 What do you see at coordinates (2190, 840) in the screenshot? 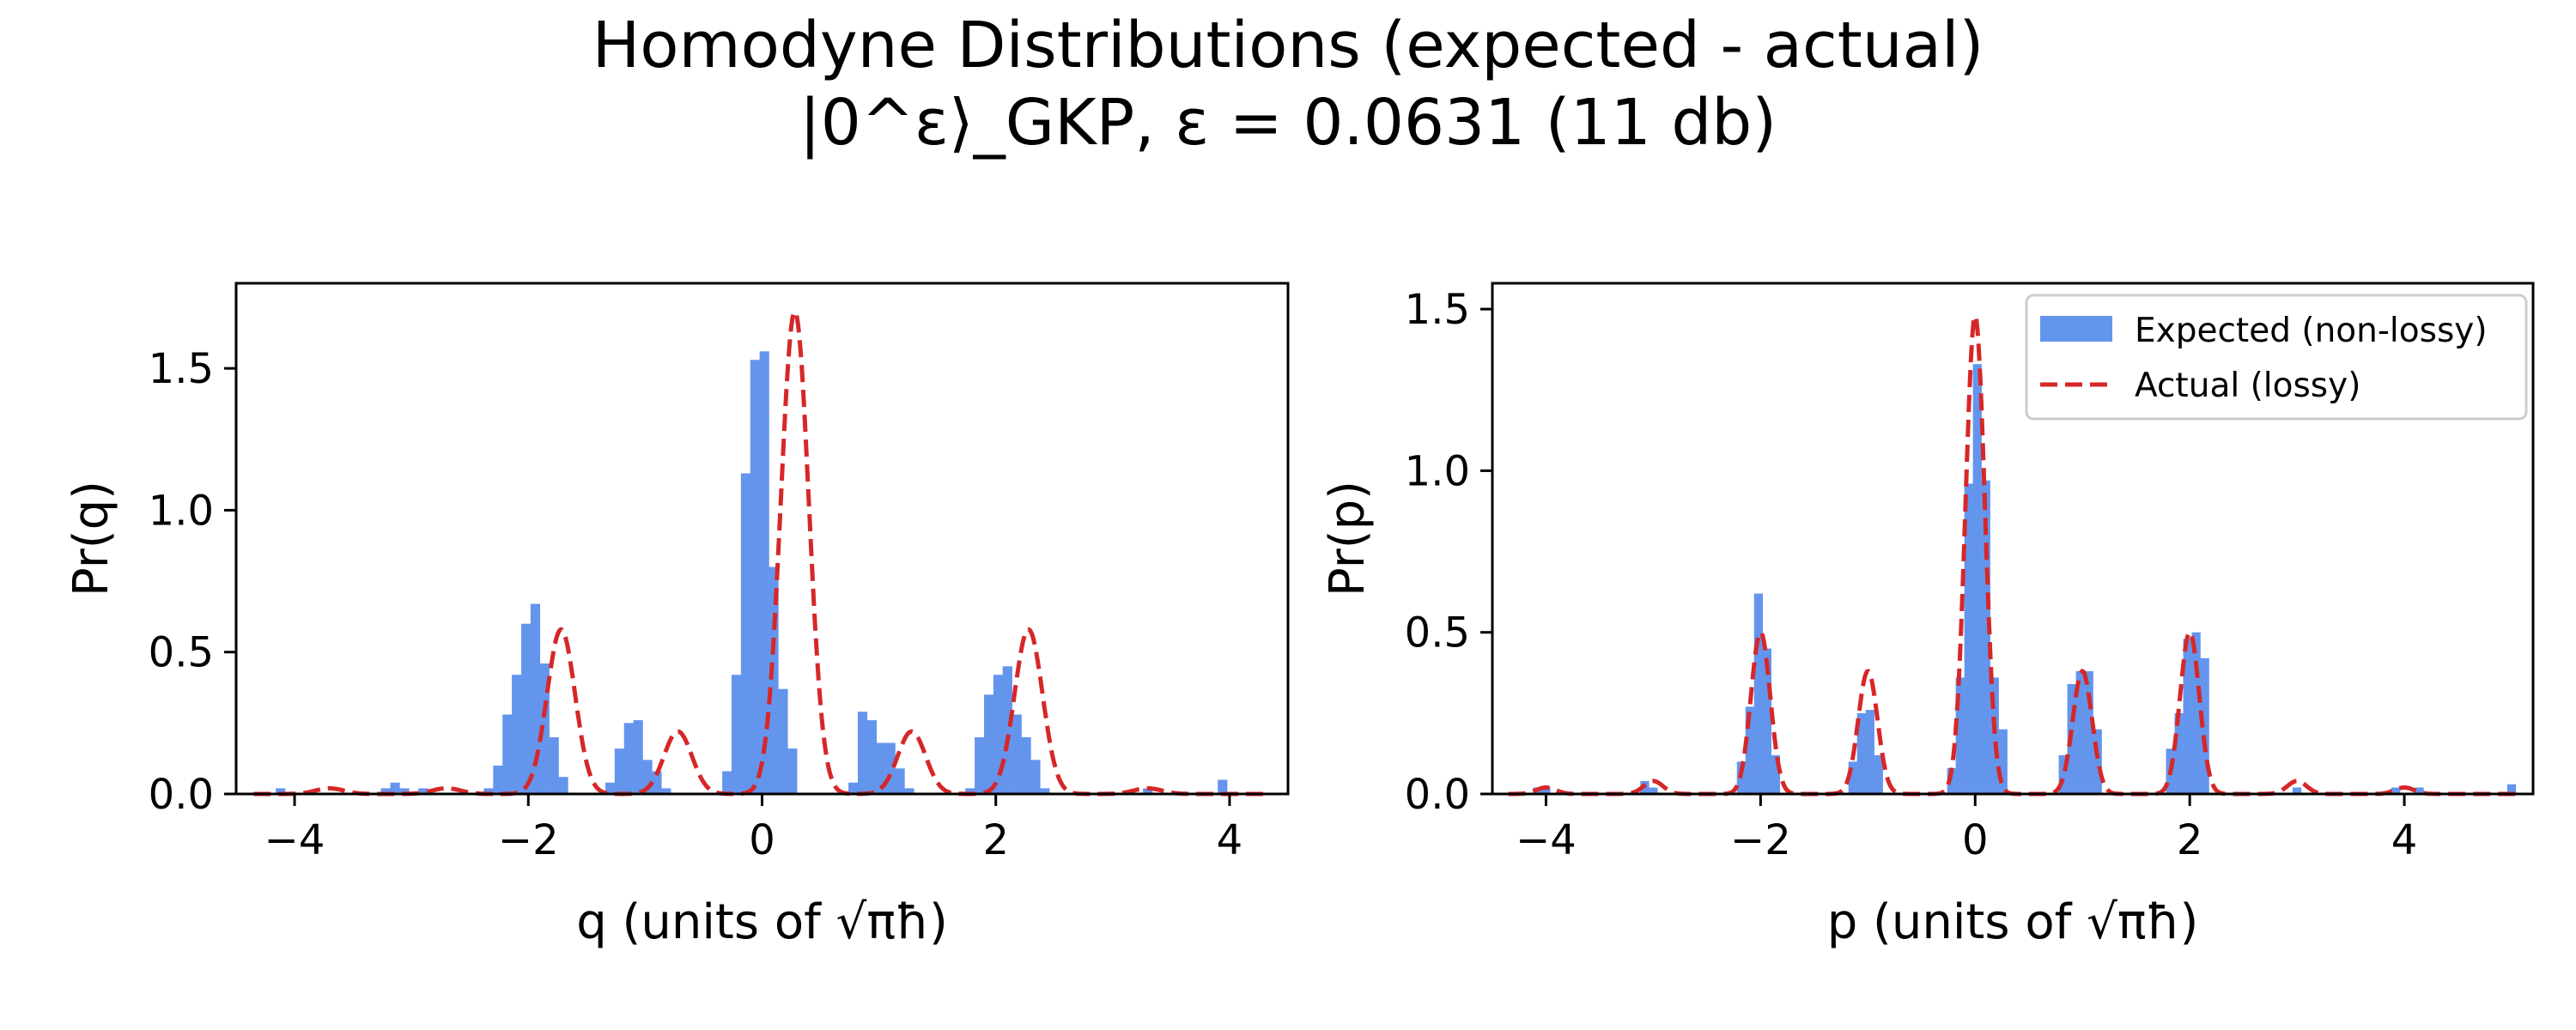
I see `right-xtick-label-3: 2` at bounding box center [2190, 840].